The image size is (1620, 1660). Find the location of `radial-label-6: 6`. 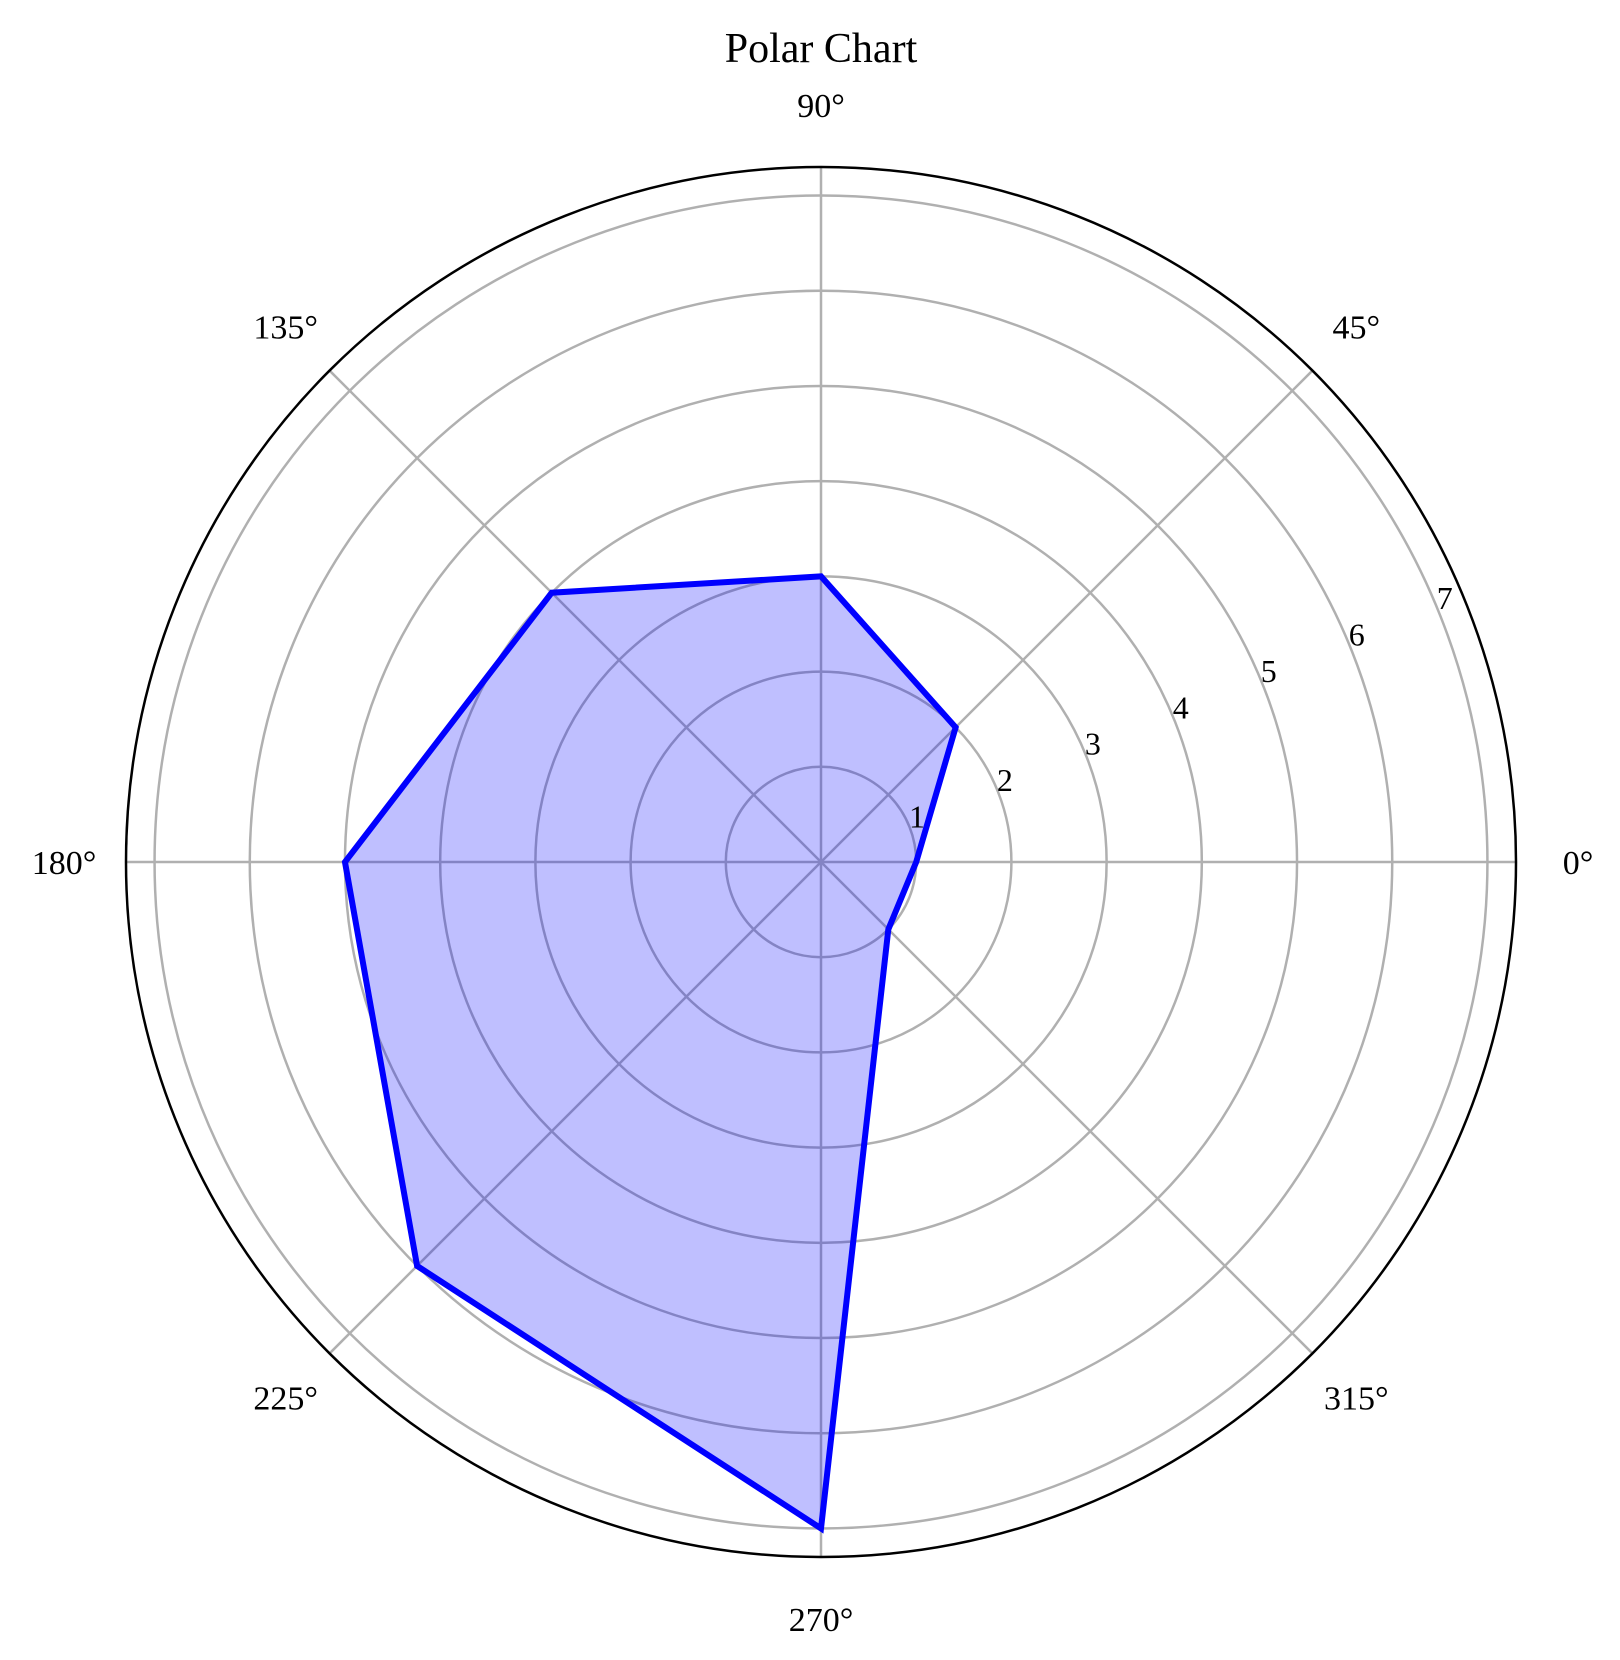

radial-label-6: 6 is located at coordinates (1357, 634).